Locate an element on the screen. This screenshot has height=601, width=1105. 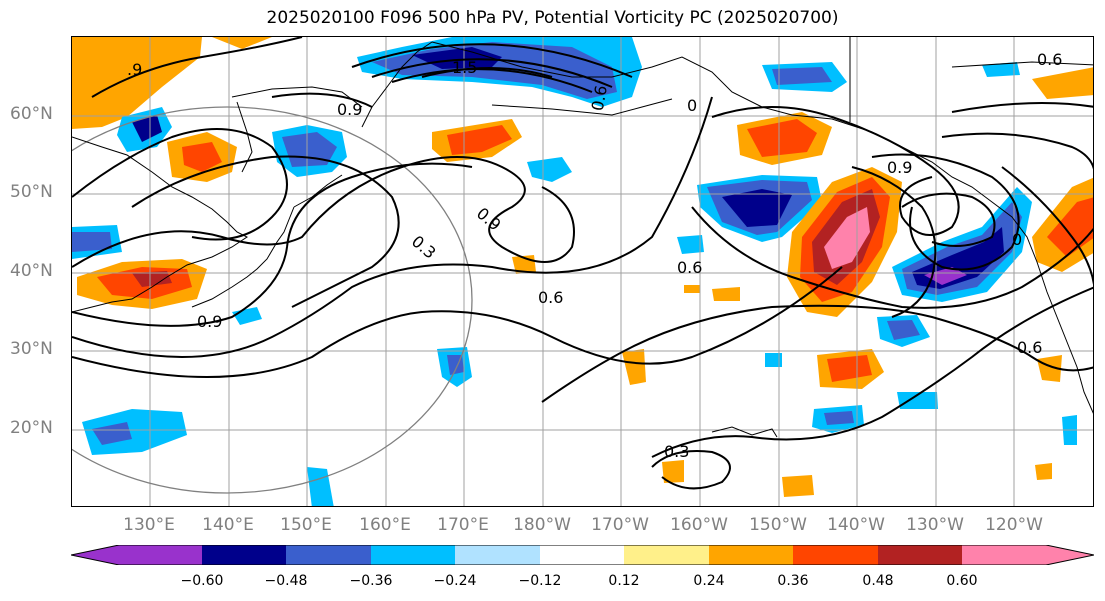
shade-top-orange is located at coordinates (242, 43).